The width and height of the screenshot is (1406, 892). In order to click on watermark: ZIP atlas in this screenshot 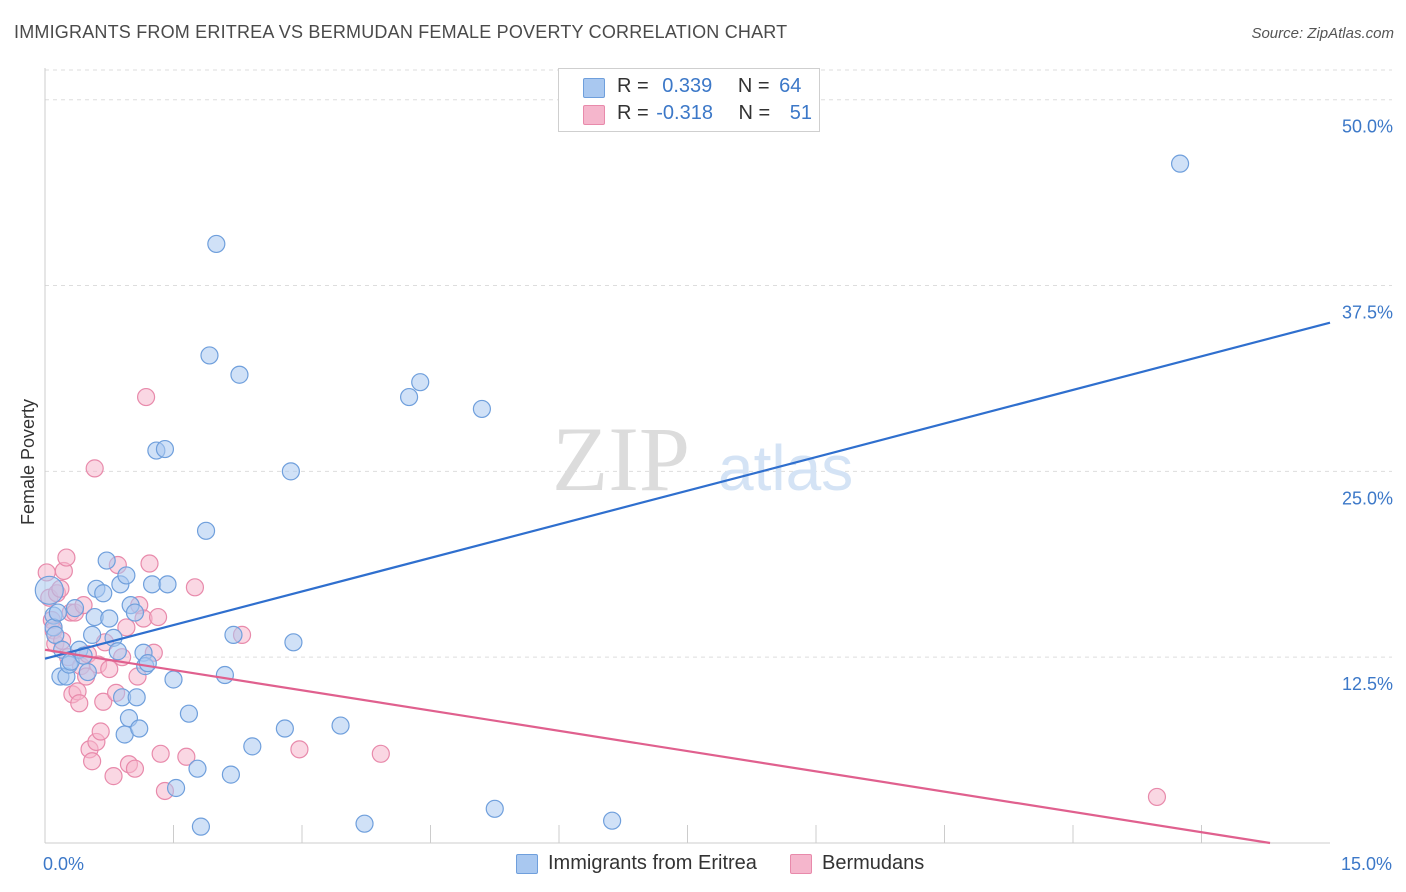, I will do `click(702, 459)`.